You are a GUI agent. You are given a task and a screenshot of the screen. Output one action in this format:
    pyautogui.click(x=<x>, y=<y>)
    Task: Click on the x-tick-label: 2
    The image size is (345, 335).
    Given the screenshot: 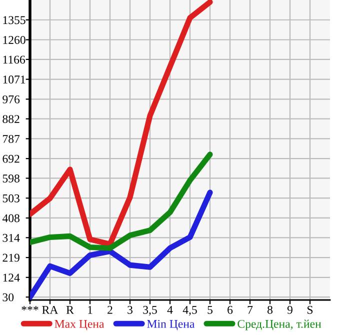 What is the action you would take?
    pyautogui.click(x=110, y=310)
    